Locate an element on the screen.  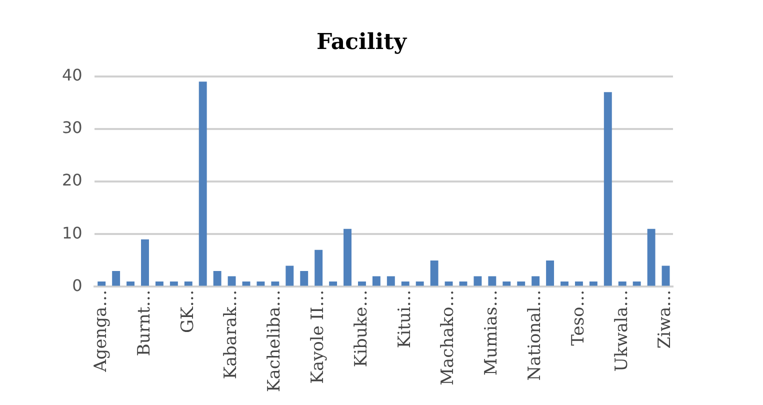
y-tick-label: 40 is located at coordinates (72, 75).